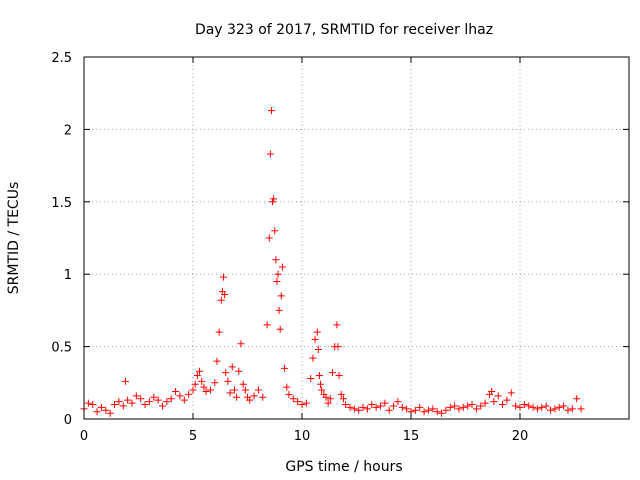  I want to click on y-axis-title: SRMTID / TECUs, so click(14, 238).